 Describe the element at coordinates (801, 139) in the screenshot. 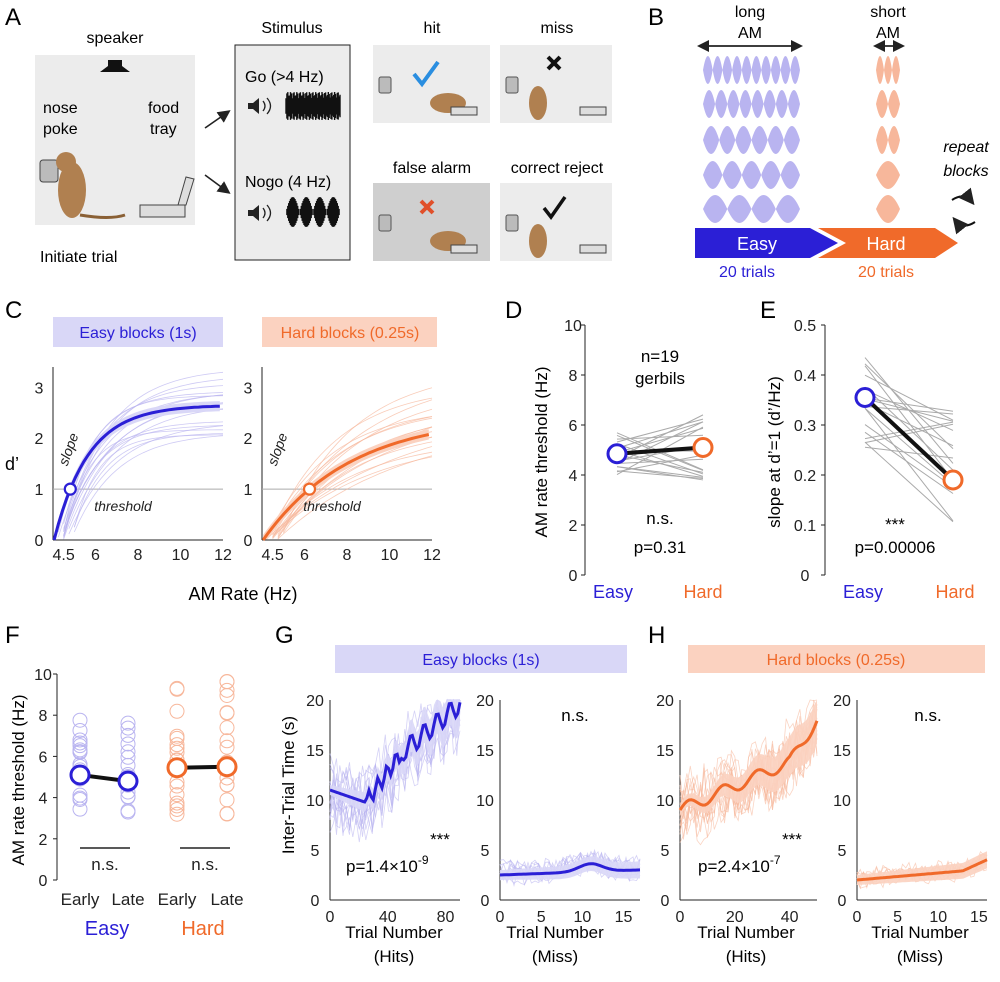

I see `am-stimuli` at that location.